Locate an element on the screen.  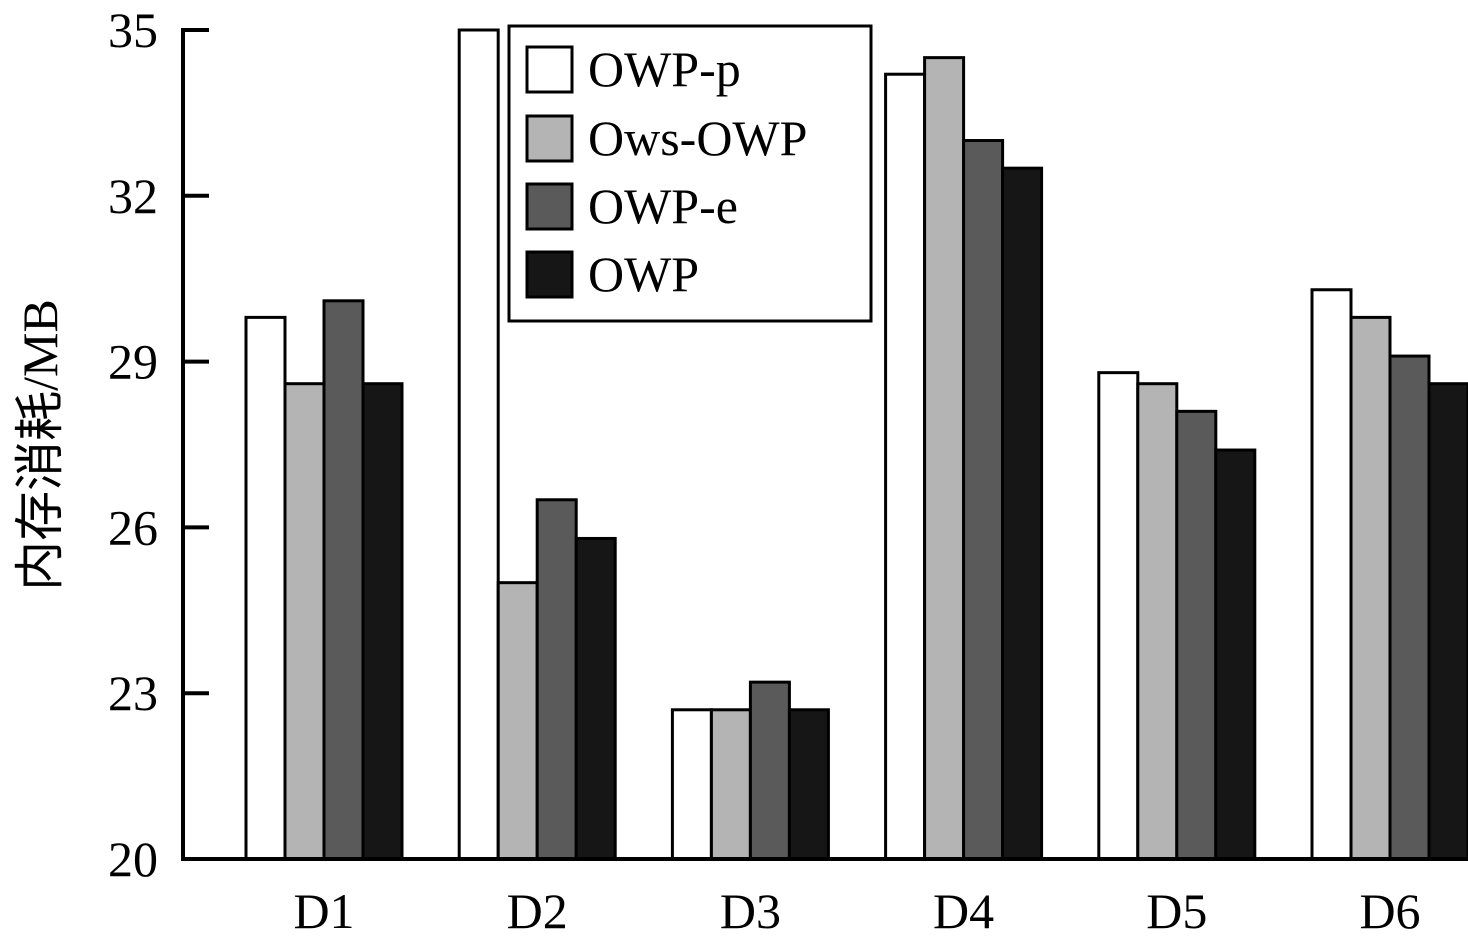
bar-d1-owp-e is located at coordinates (343, 580).